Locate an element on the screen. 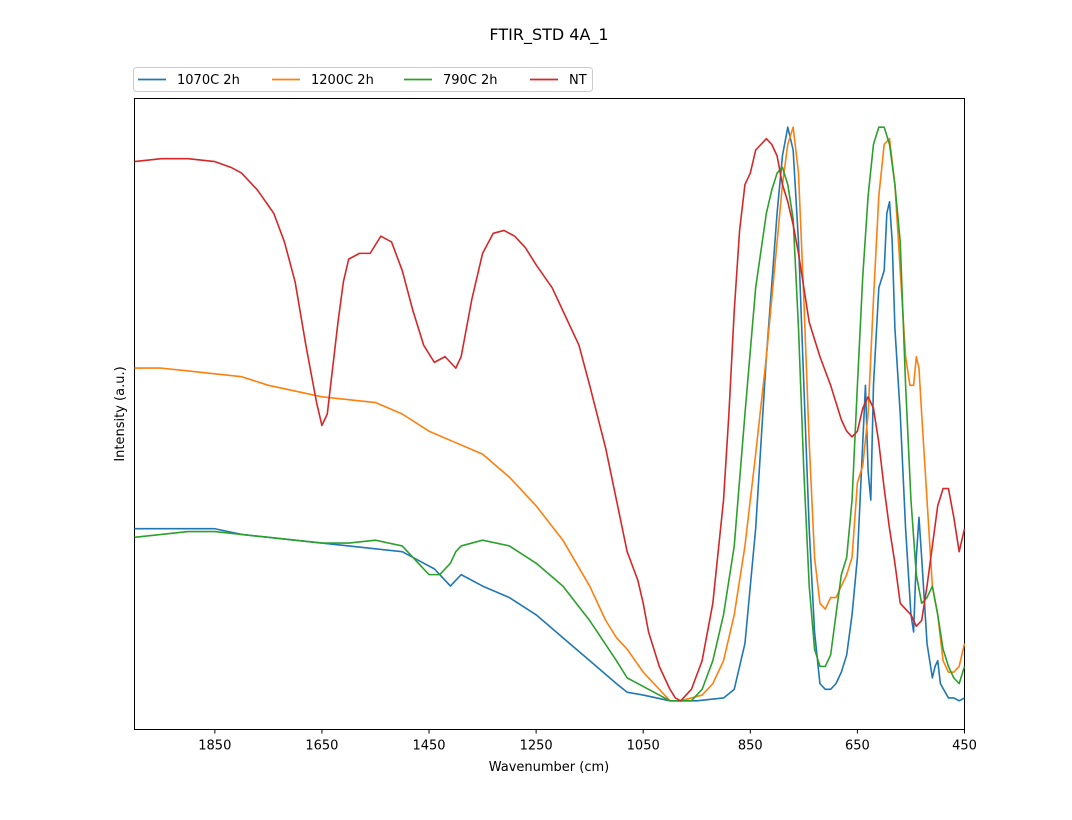  legend-label-2: 1200C 2h is located at coordinates (342, 80).